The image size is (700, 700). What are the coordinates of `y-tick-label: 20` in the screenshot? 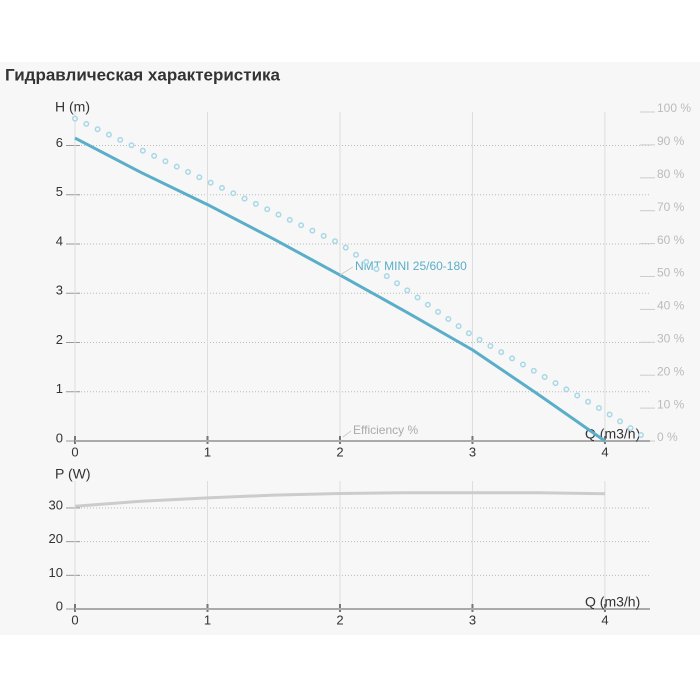 It's located at (56, 538).